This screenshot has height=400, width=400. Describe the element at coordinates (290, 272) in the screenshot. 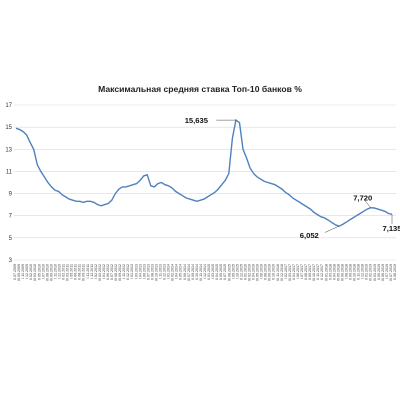

I see `x-tick-label: III.03.2017` at that location.